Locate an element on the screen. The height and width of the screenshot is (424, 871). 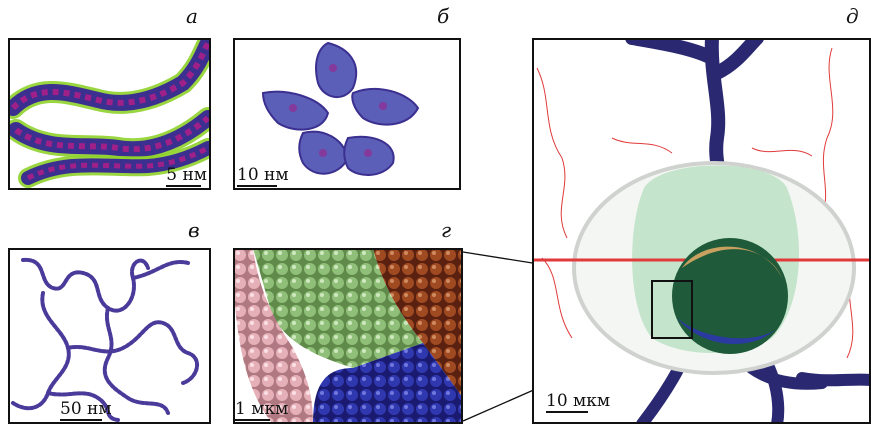
panel-b-letter: б is located at coordinates (443, 16).